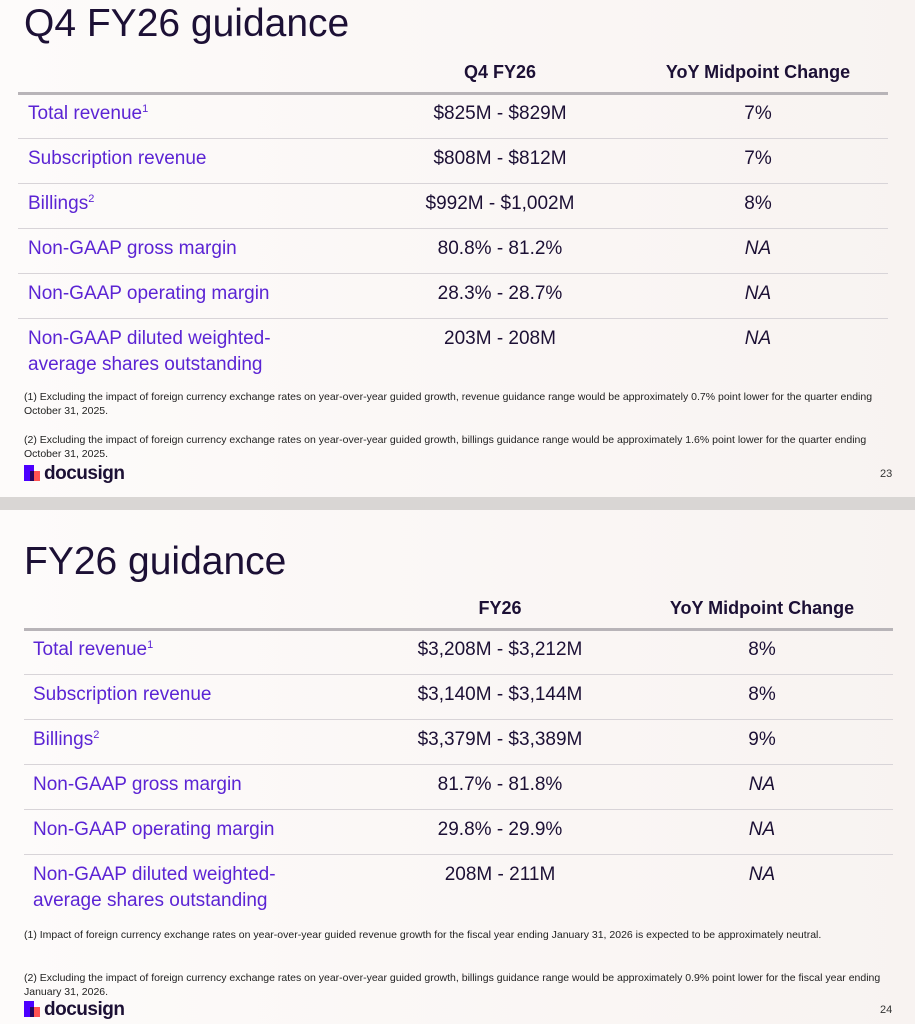 The image size is (915, 1024). I want to click on range-value: $992M - $1,002M, so click(500, 203).